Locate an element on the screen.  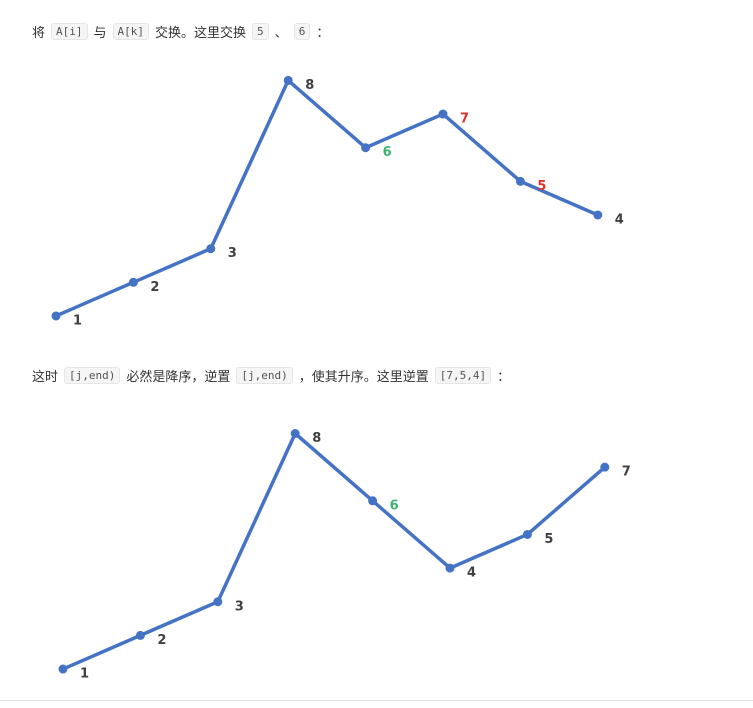
text: 交换。这里交换 is located at coordinates (201, 33).